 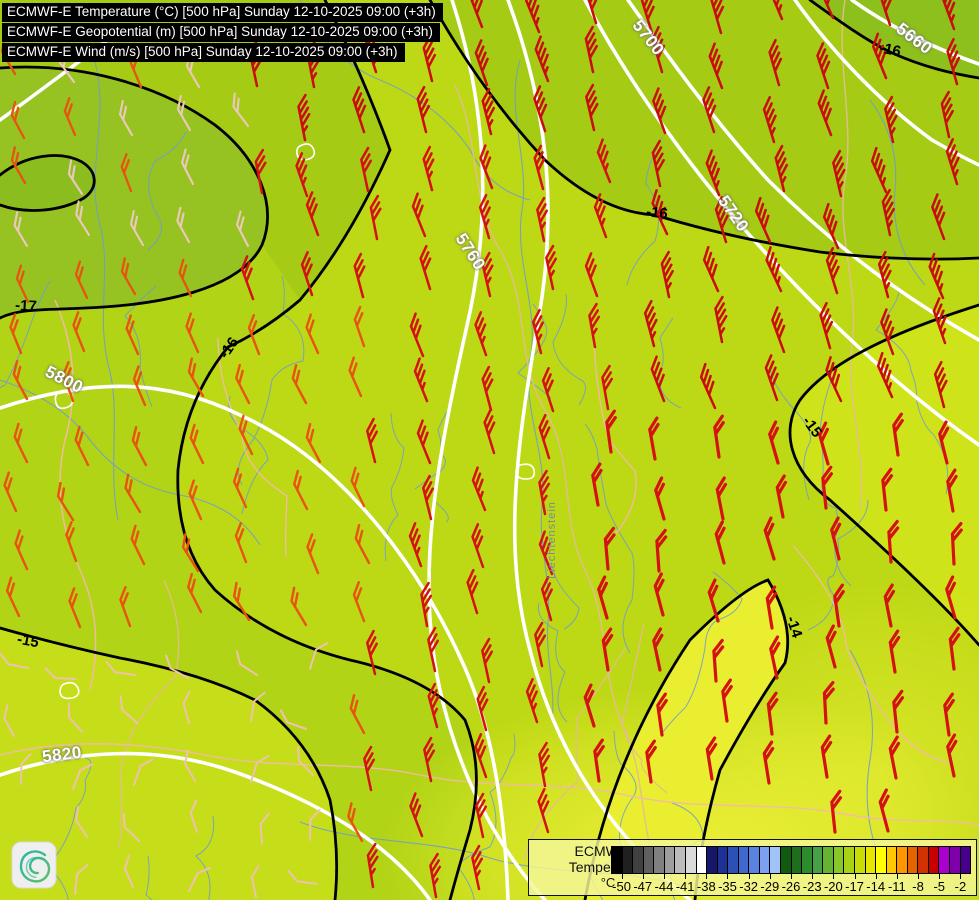 I want to click on legend-tick-label: -2, so click(x=960, y=886).